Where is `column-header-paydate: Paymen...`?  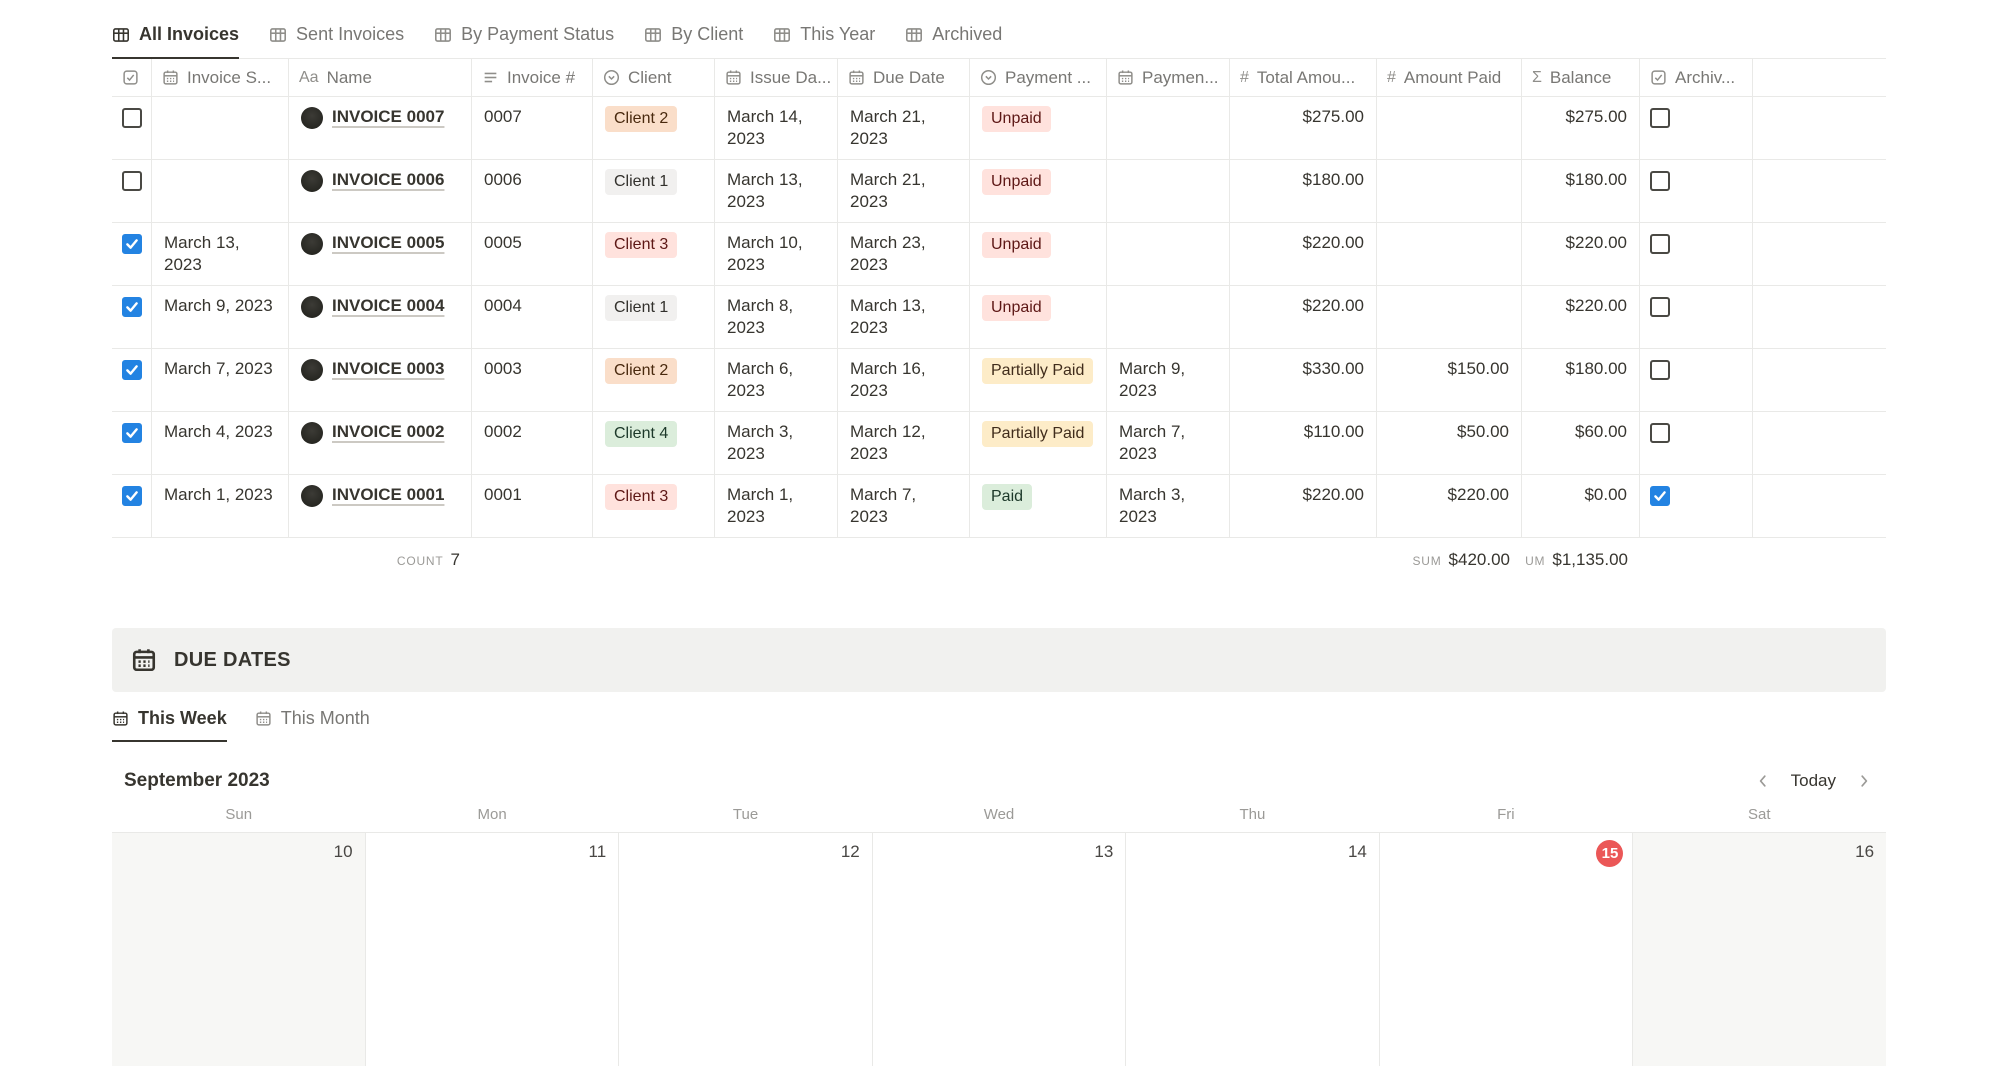
column-header-paydate: Paymen... is located at coordinates (1168, 77).